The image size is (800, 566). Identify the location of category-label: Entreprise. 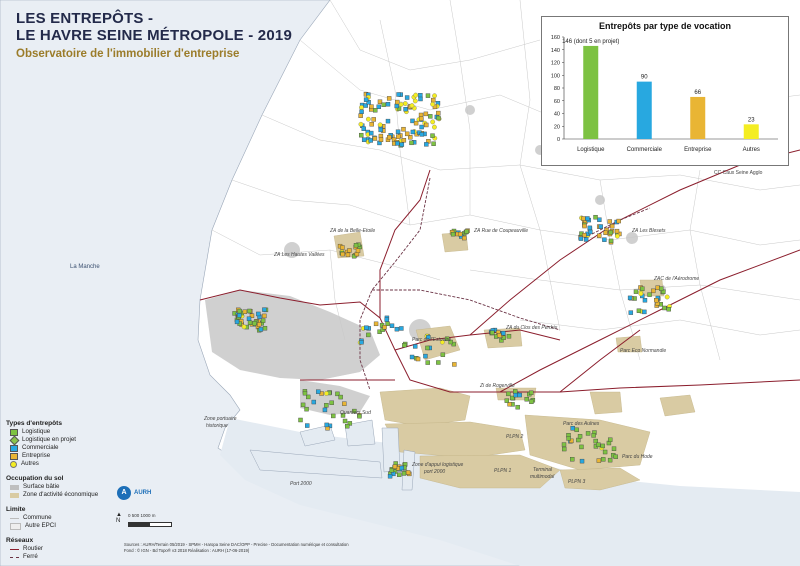
(698, 150).